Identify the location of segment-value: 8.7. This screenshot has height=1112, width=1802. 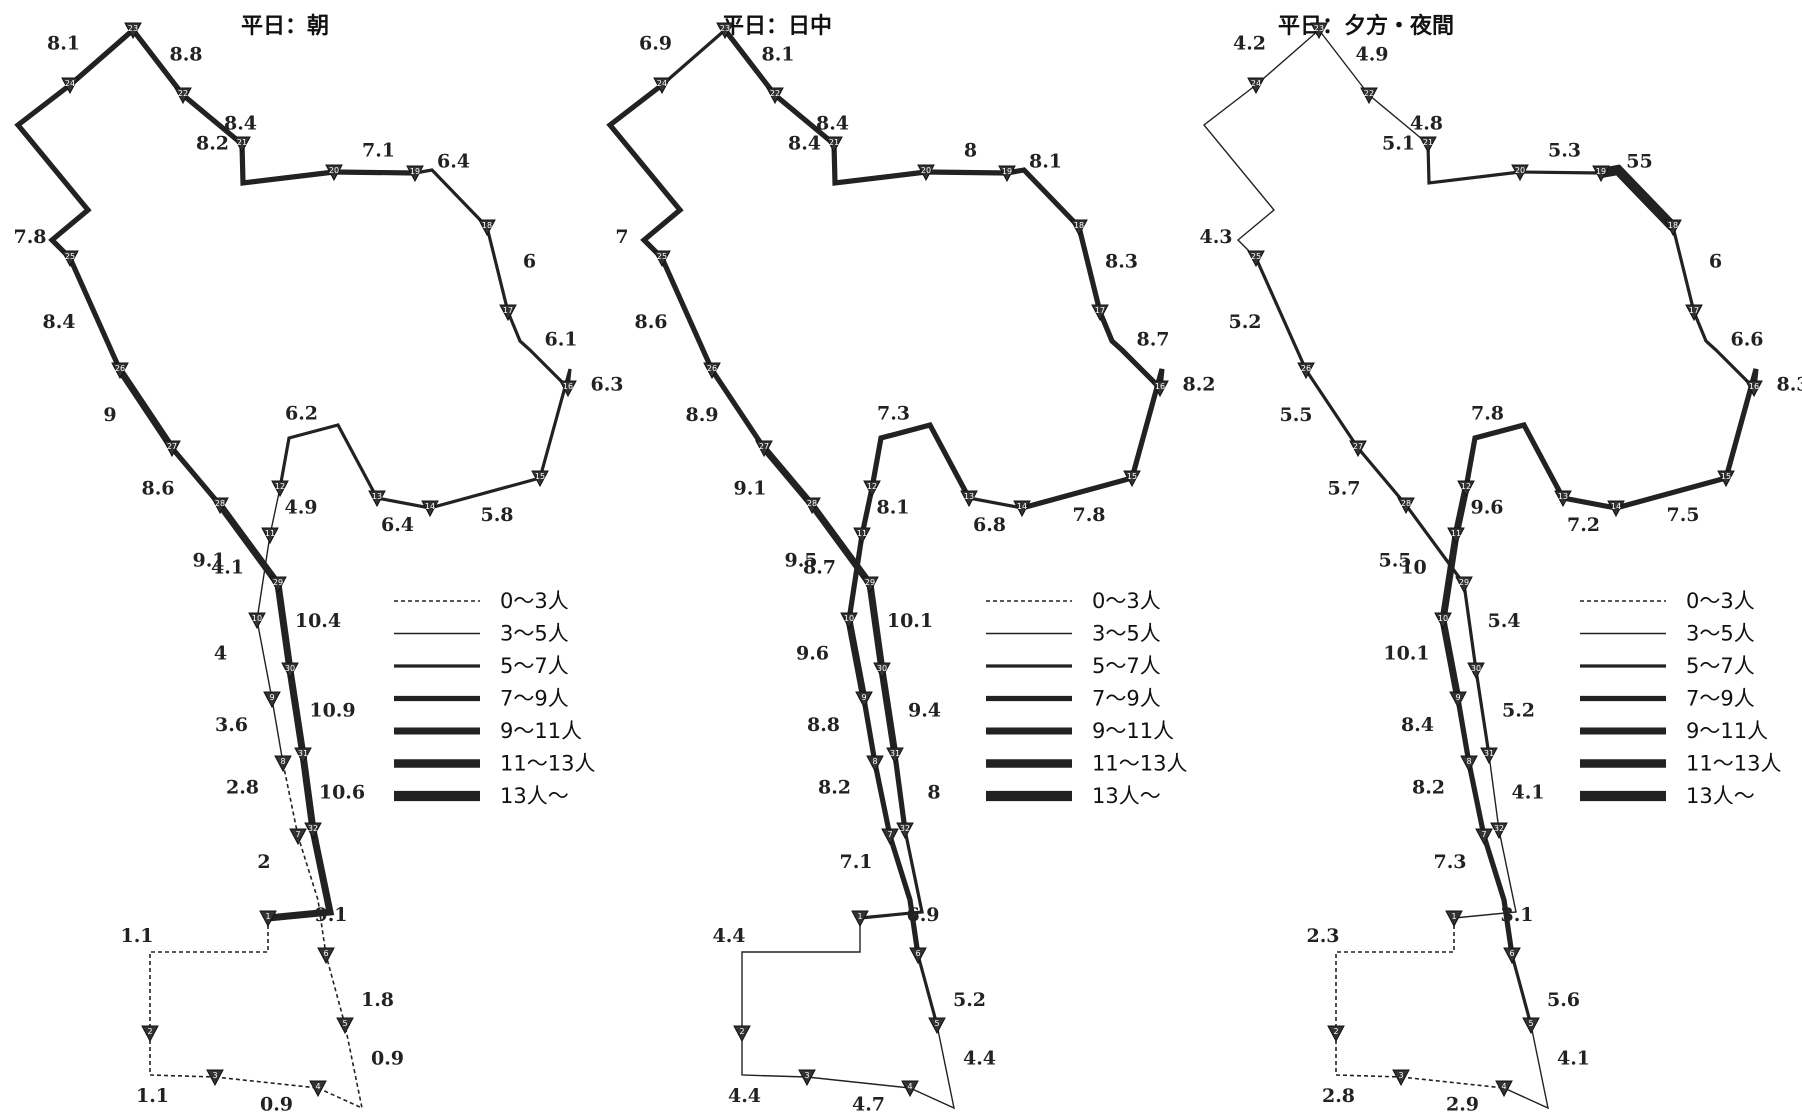
(1152, 340).